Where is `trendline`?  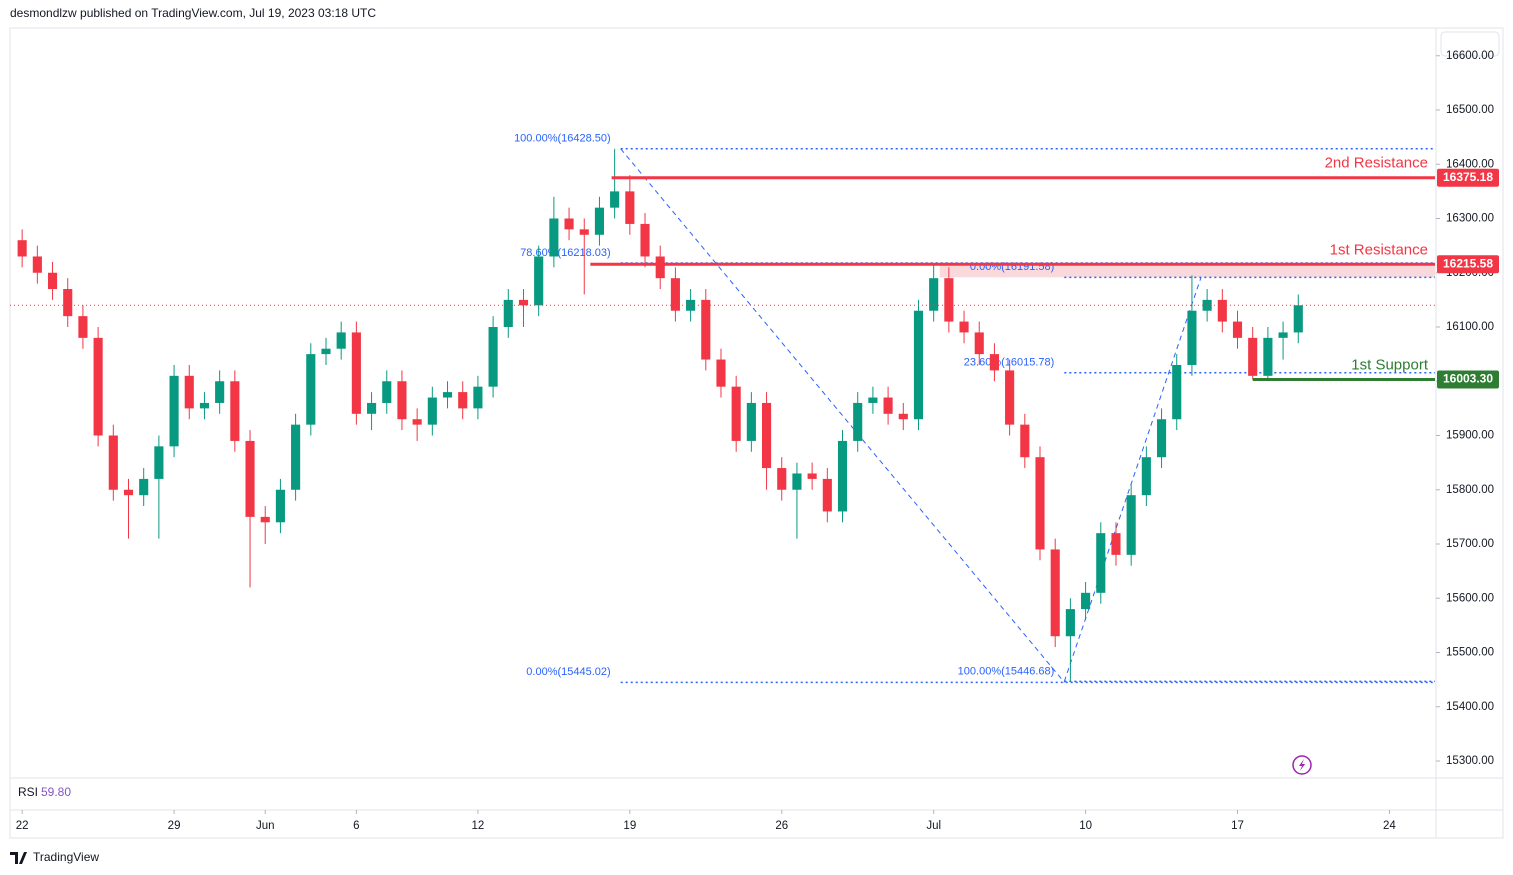
trendline is located at coordinates (1132, 479).